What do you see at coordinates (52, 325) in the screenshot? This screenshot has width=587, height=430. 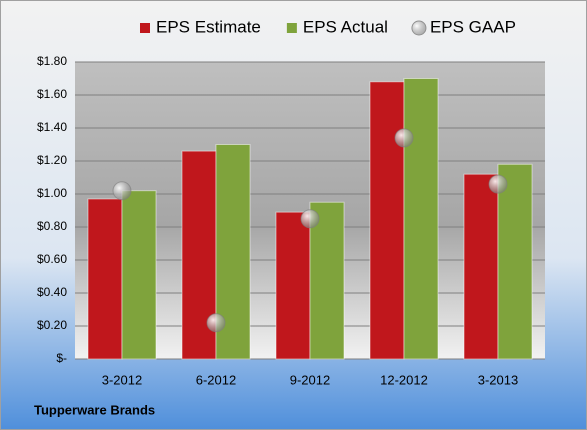 I see `y-tick-label: $0.20` at bounding box center [52, 325].